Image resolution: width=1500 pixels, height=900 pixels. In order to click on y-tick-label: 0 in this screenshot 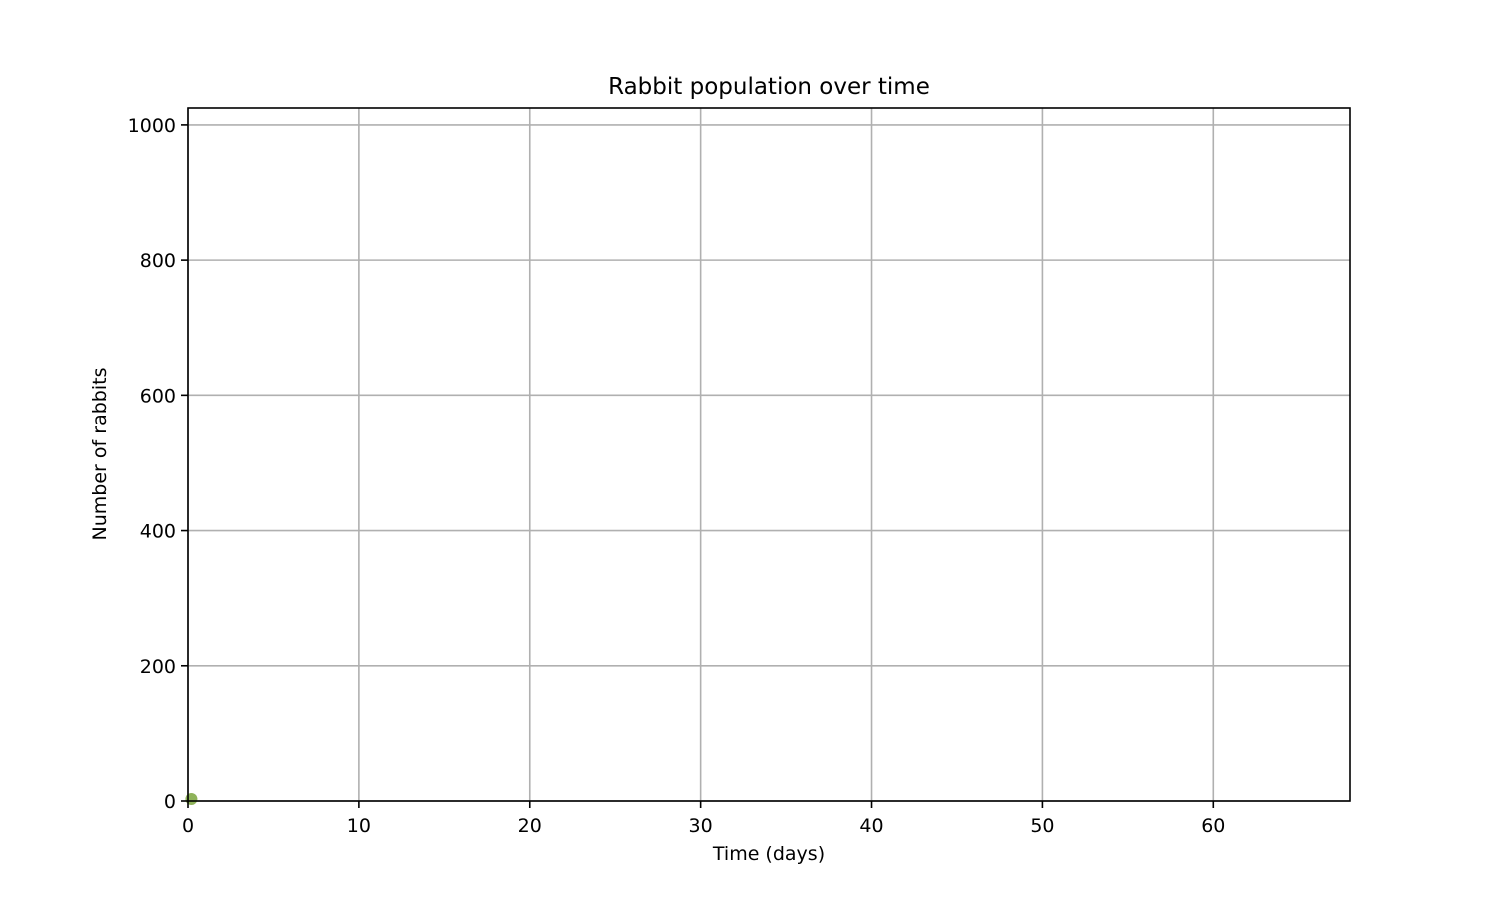, I will do `click(170, 802)`.